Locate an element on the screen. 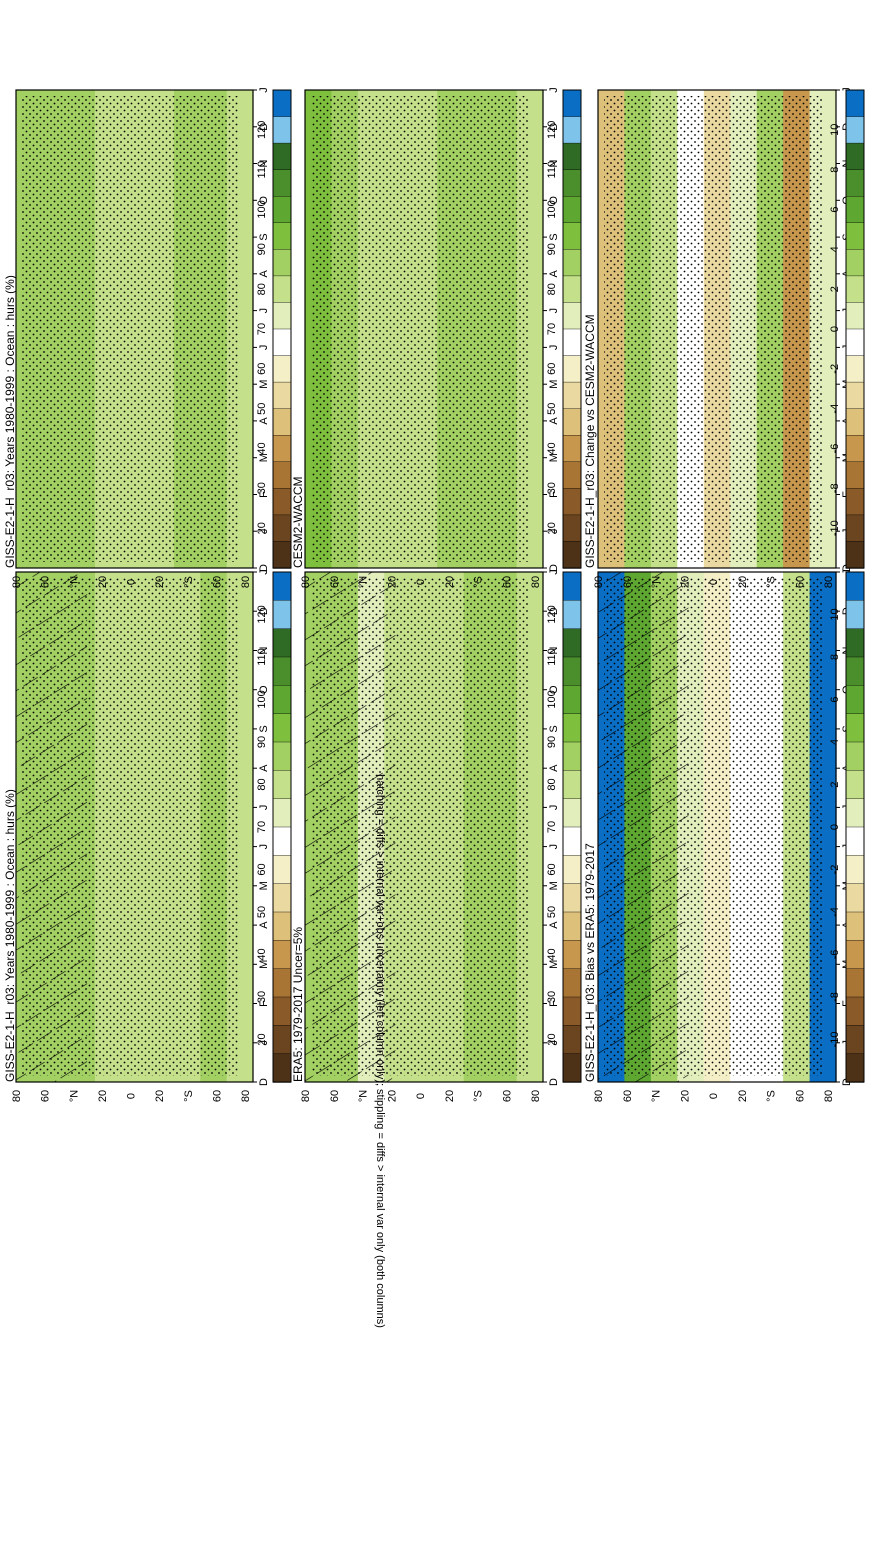 The height and width of the screenshot is (1551, 891). panel-title: GISS-E2-1-H_r03: Bias vs ERA5: 1979-2017 is located at coordinates (590, 962).